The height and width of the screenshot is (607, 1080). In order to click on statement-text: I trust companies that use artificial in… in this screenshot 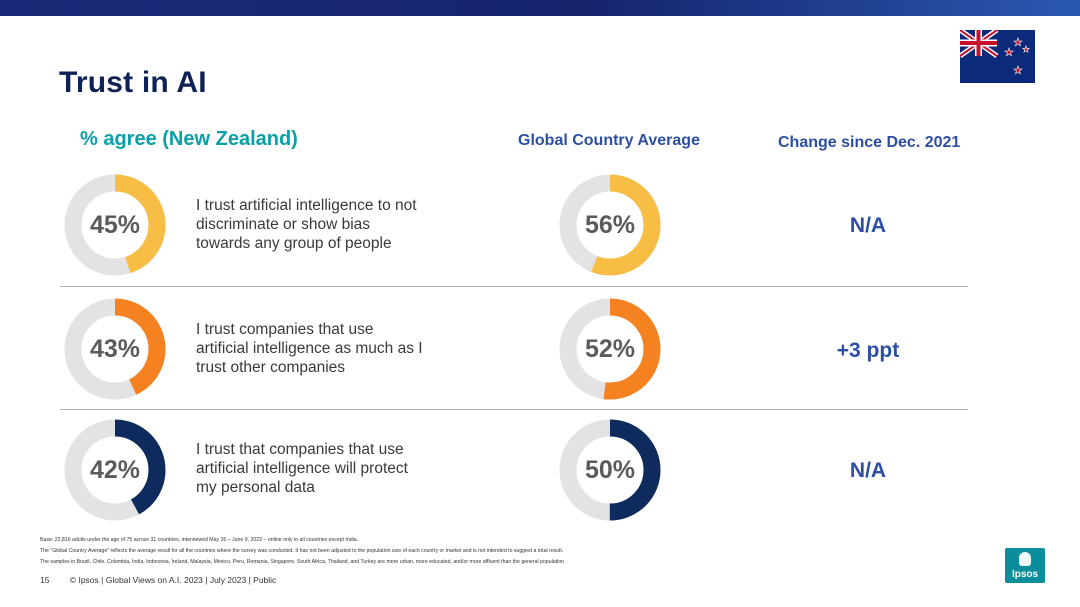, I will do `click(309, 348)`.